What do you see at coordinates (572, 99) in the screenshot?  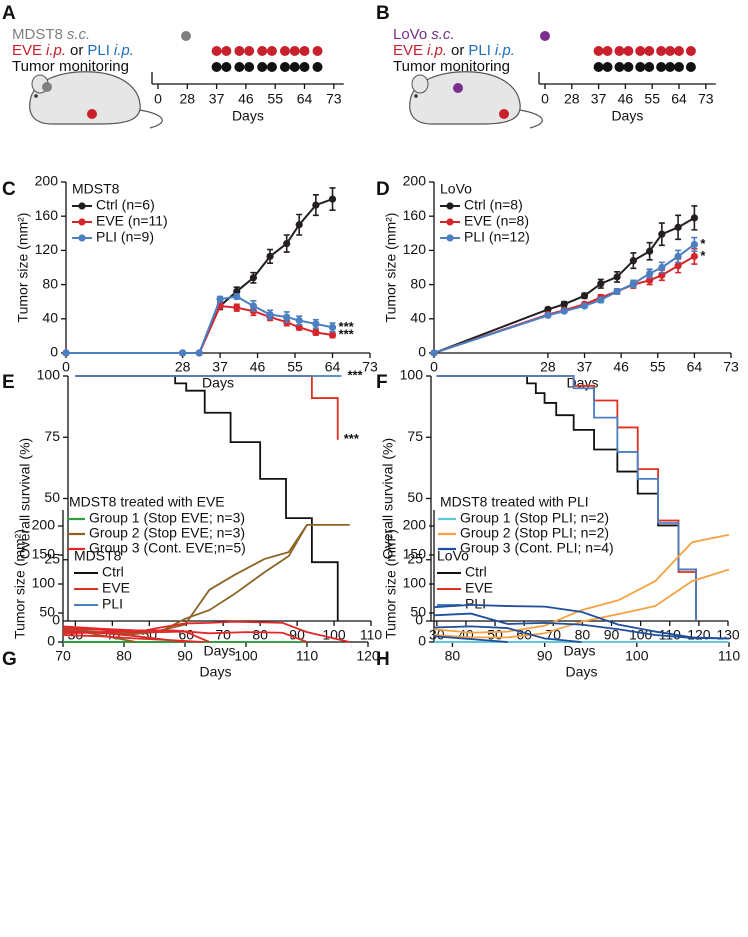 I see `x-tick-label: 28` at bounding box center [572, 99].